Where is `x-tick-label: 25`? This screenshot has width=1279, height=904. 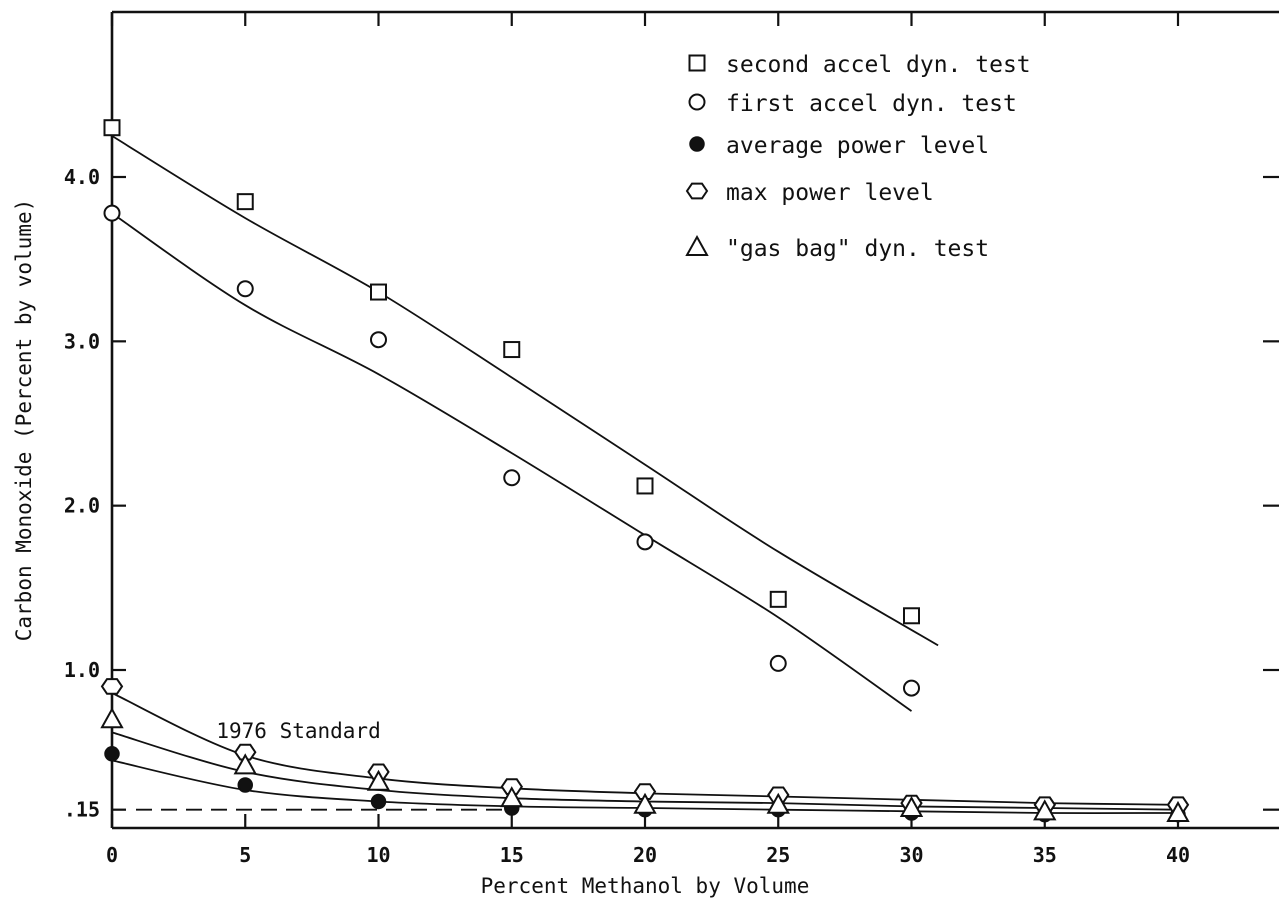 x-tick-label: 25 is located at coordinates (778, 855).